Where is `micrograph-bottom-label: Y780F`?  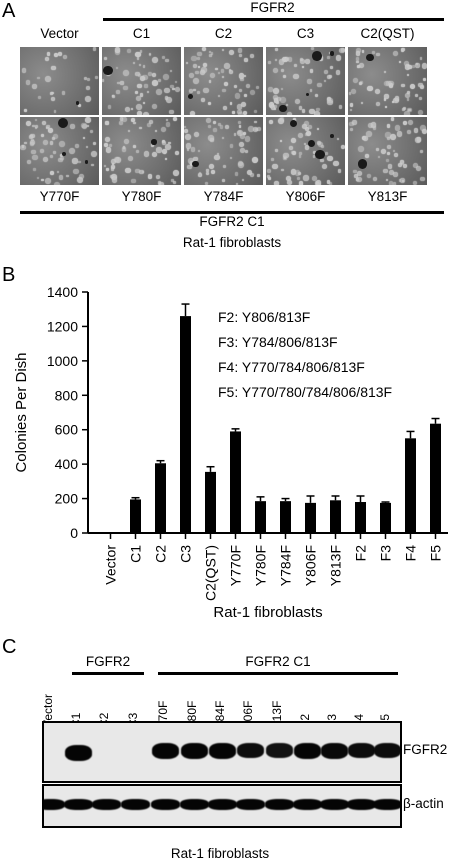
micrograph-bottom-label: Y780F is located at coordinates (141, 196).